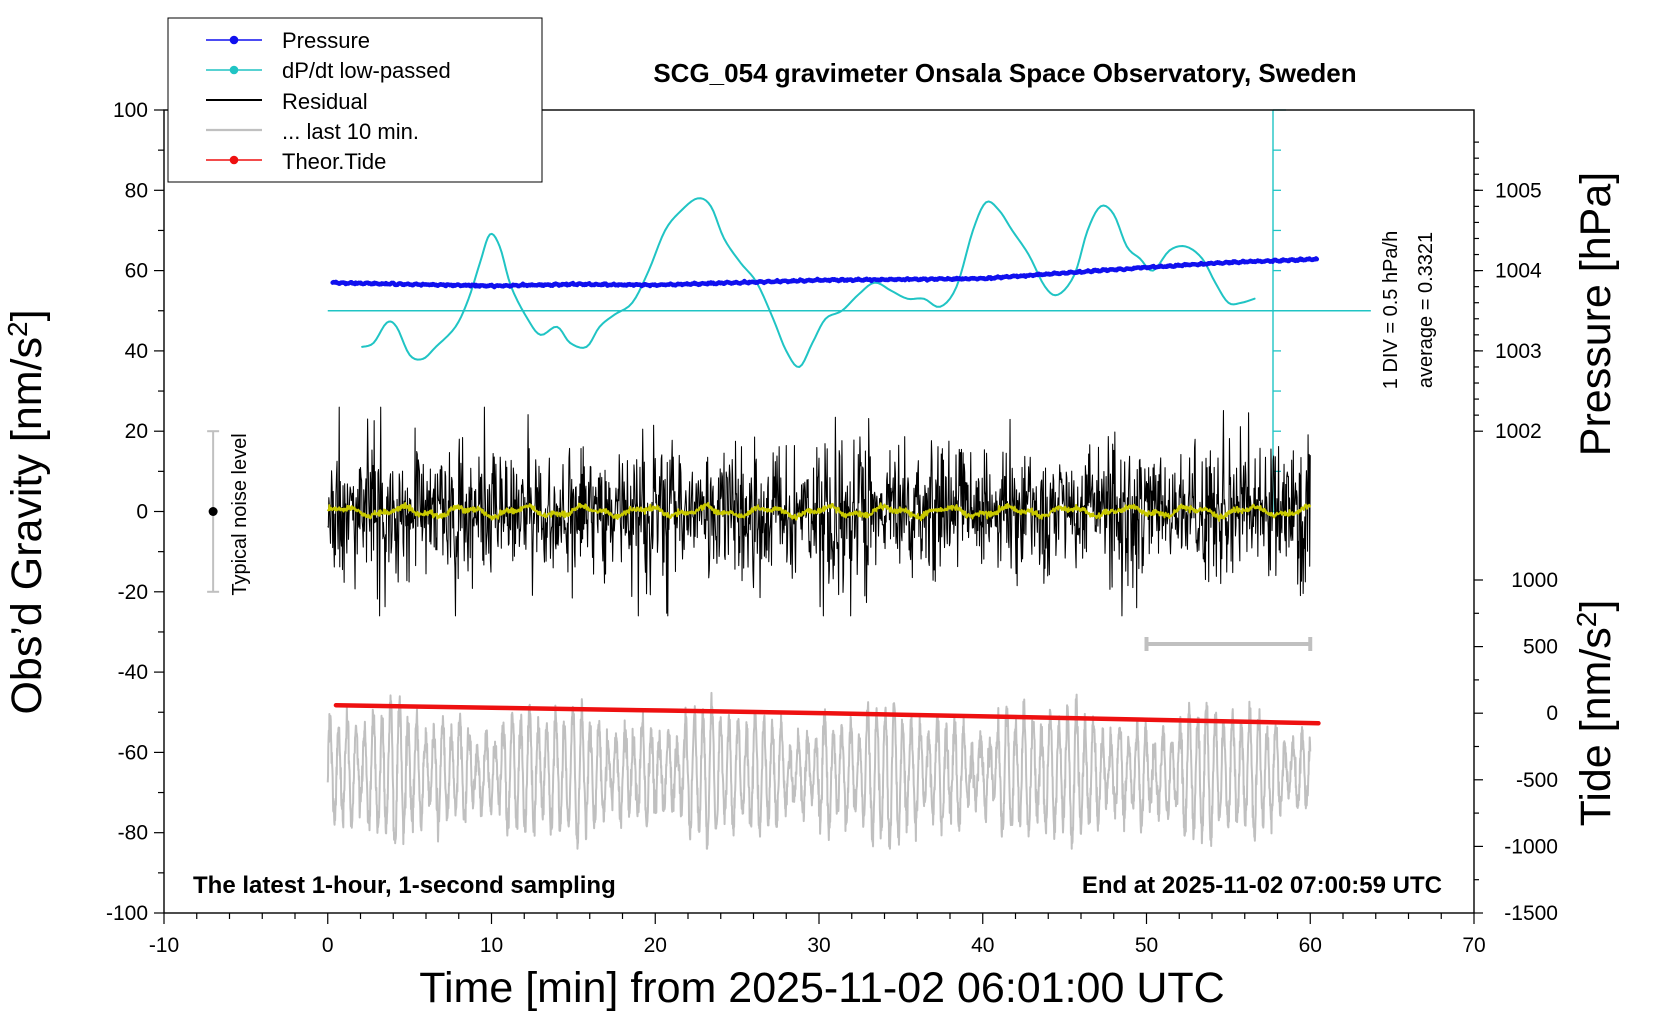  Describe the element at coordinates (1596, 314) in the screenshot. I see `y-axis-label-pressure: Pressure [hPa]` at that location.